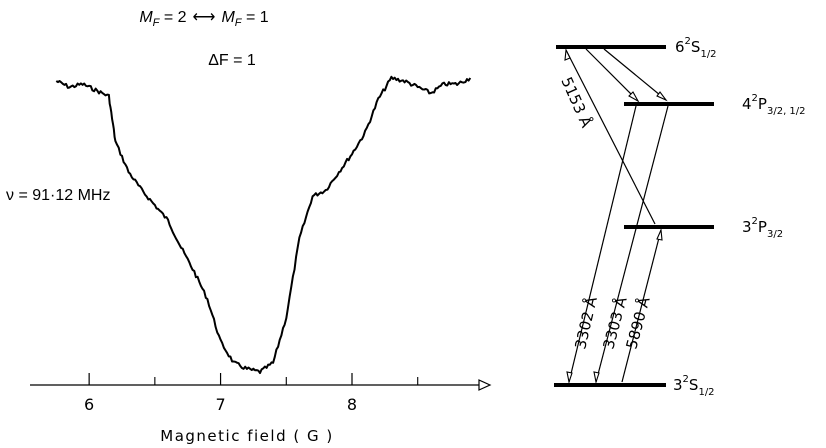  I want to click on level-label-6s: 62S1/2, so click(696, 48).